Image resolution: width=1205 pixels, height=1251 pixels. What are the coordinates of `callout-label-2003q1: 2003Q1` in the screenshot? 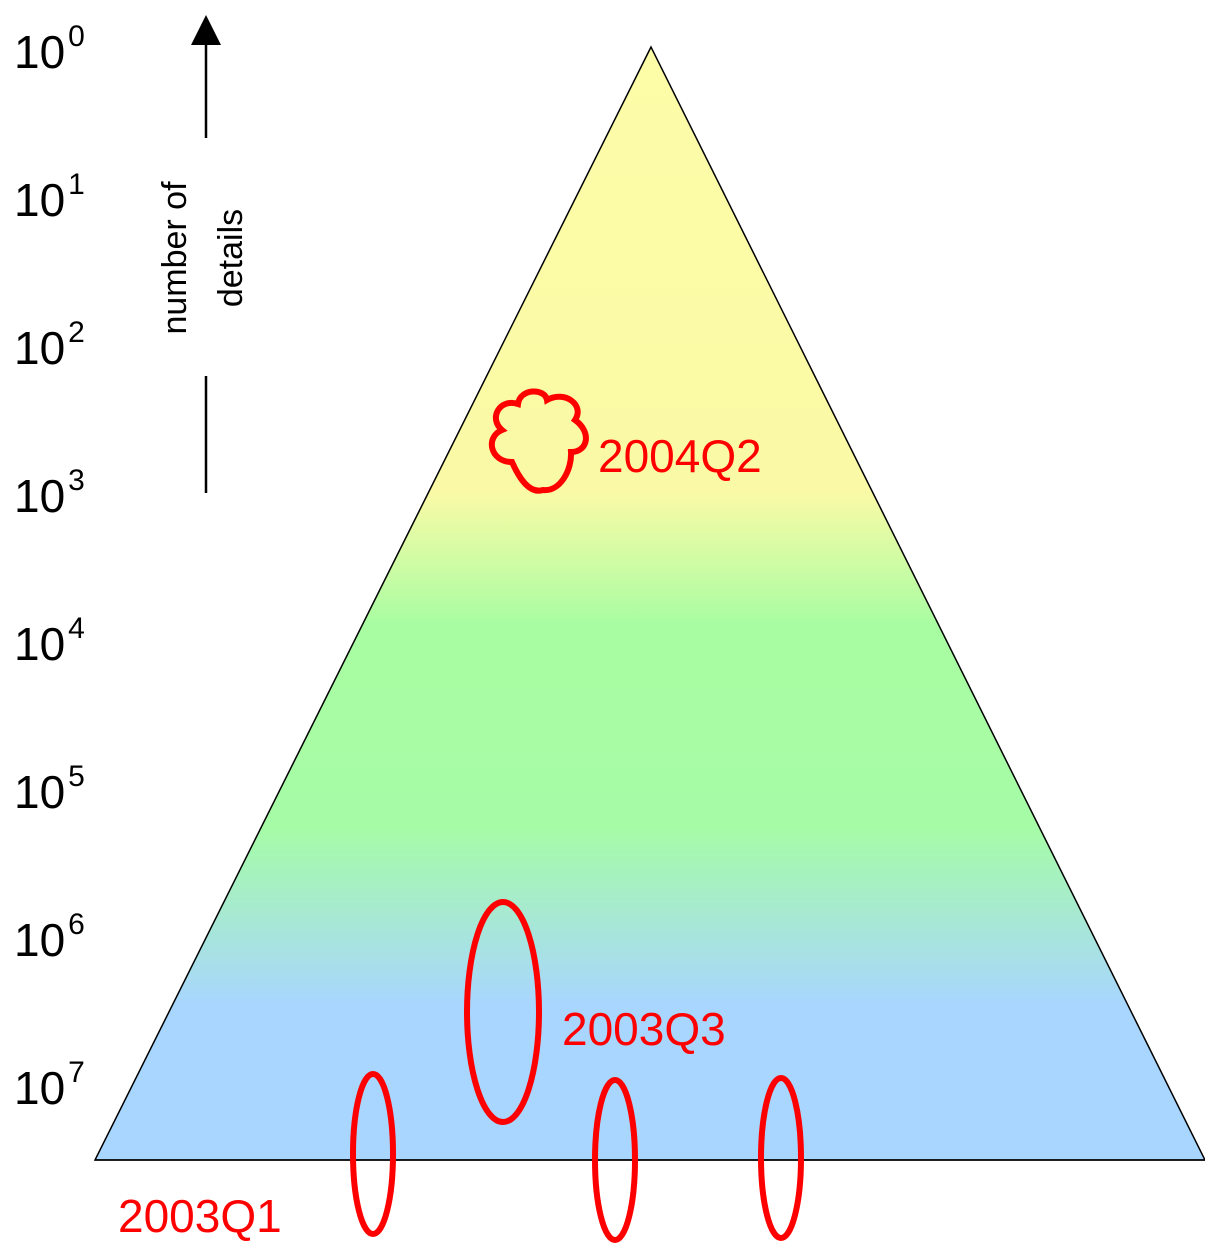 It's located at (200, 1216).